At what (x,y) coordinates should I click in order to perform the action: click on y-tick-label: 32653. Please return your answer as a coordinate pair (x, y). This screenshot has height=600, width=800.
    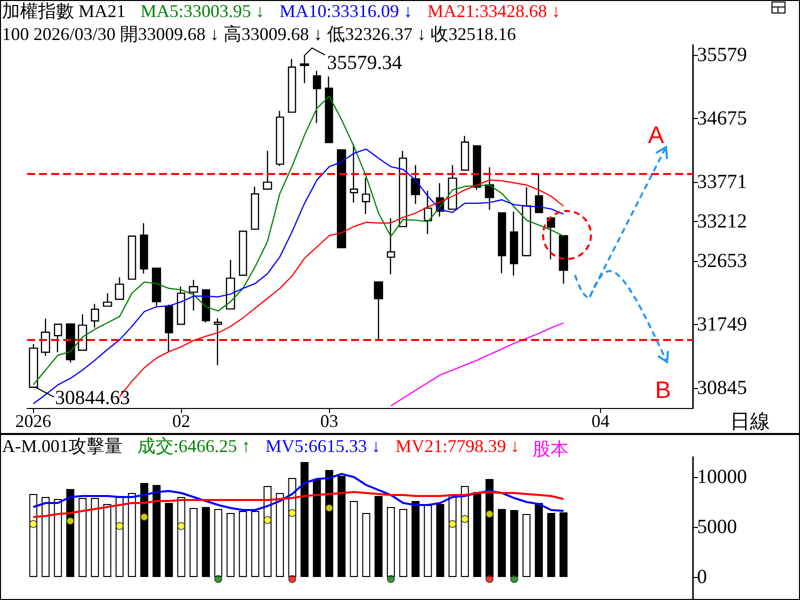
    Looking at the image, I should click on (722, 261).